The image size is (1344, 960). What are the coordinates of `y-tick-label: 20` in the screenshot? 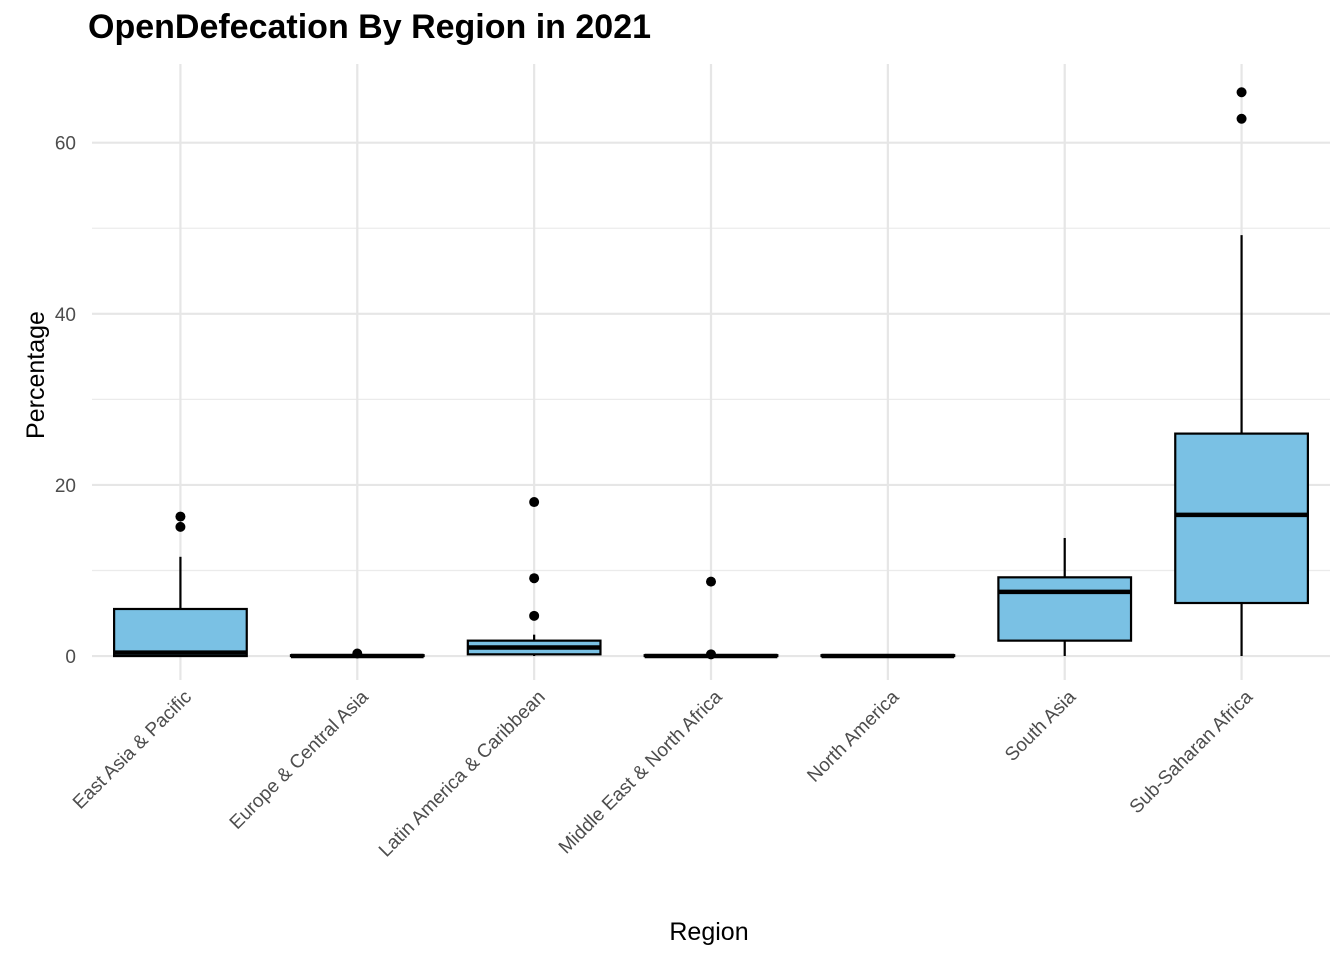 It's located at (65, 486).